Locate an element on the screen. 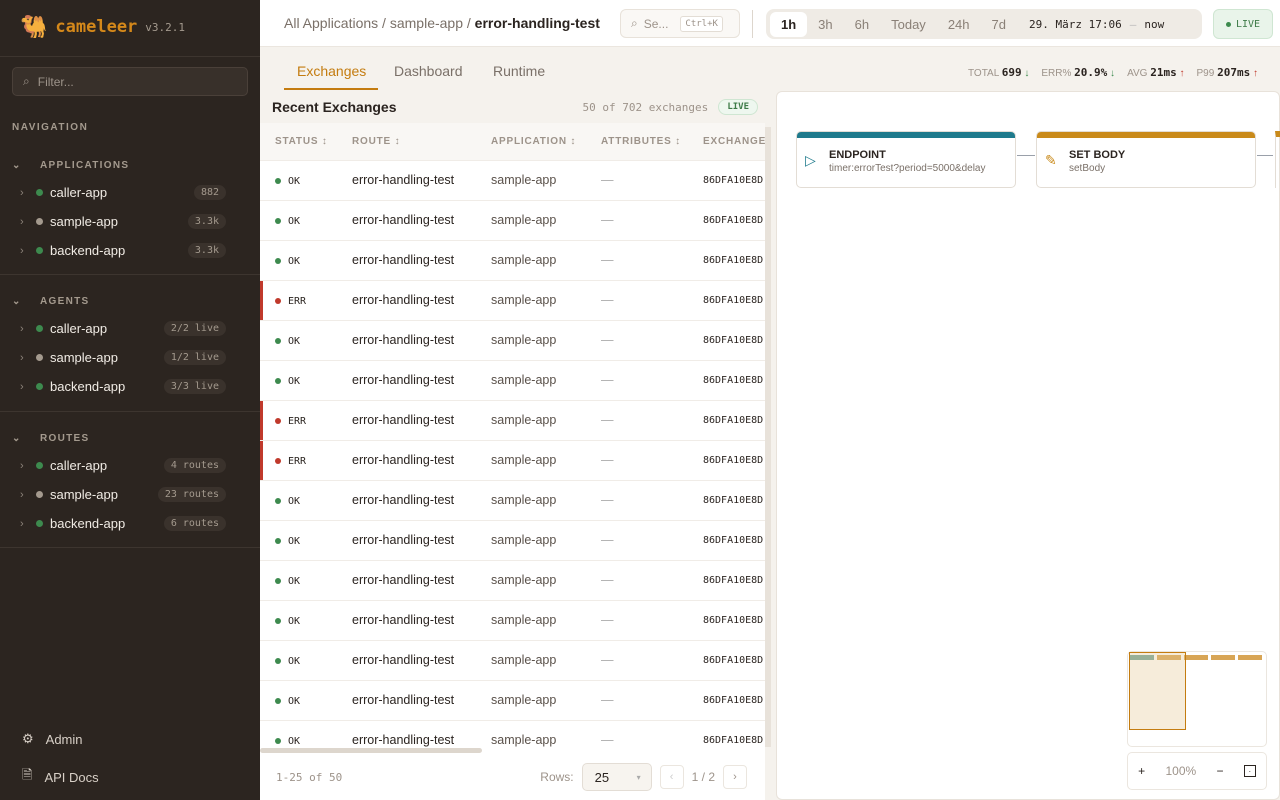 The image size is (1280, 800). column-label: ATTRIBUTES is located at coordinates (636, 141).